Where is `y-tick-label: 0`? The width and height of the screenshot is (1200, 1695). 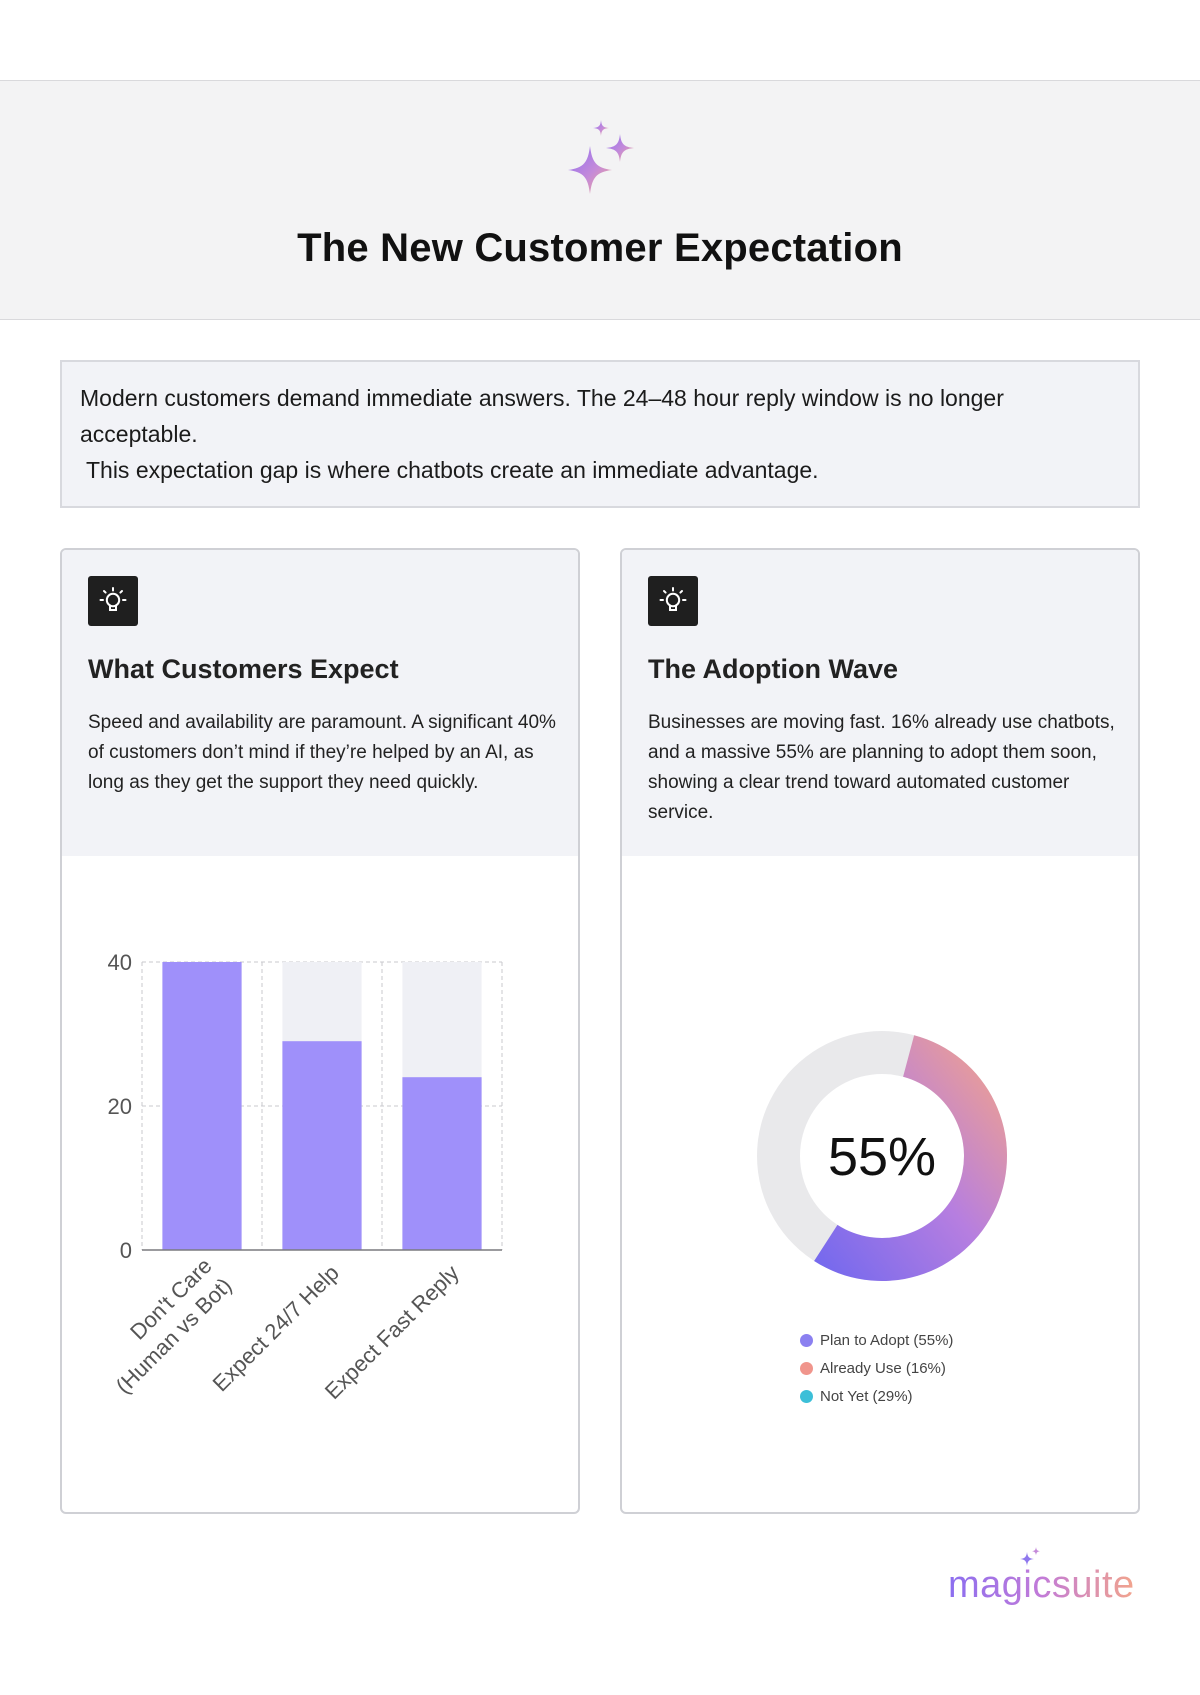
y-tick-label: 0 is located at coordinates (126, 1250).